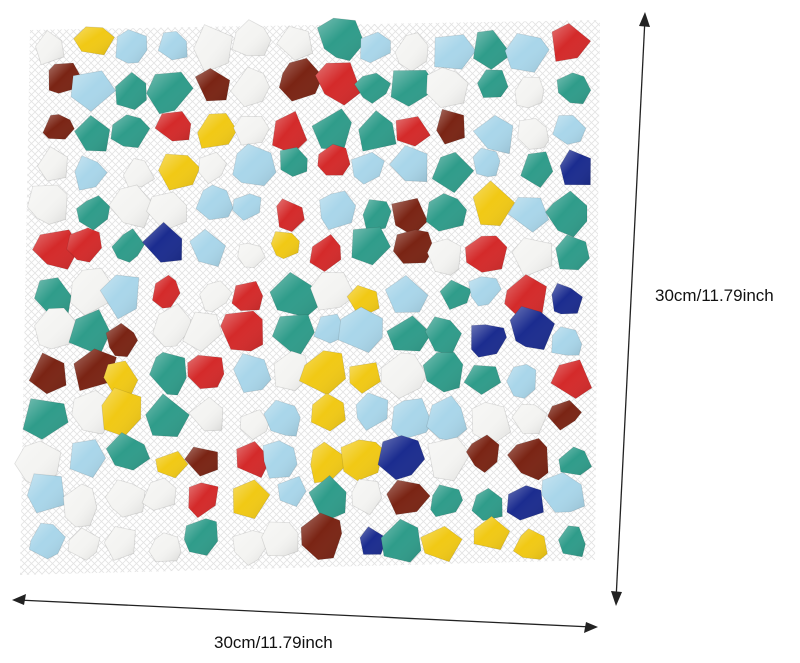 This screenshot has width=800, height=663. What do you see at coordinates (273, 642) in the screenshot?
I see `width-dimension-label: 30cm/11.79inch` at bounding box center [273, 642].